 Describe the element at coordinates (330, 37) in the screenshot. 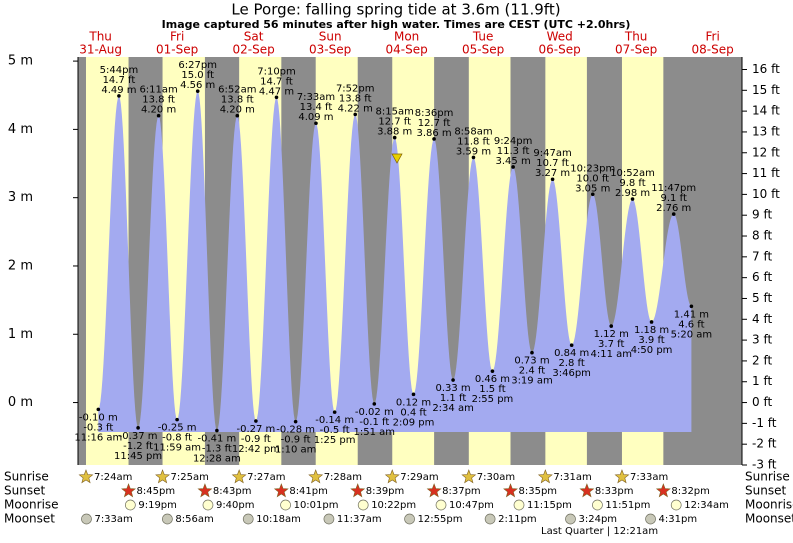

I see `weekday-label: Sun` at that location.